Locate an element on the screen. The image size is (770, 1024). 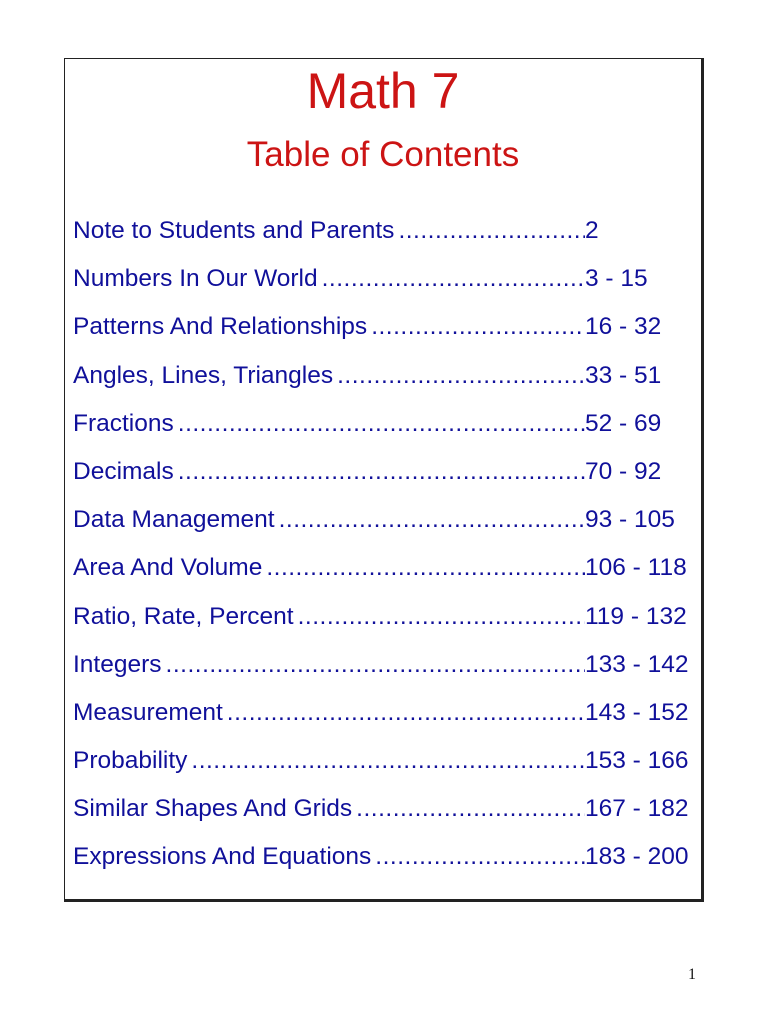
toc-entry-label: Similar Shapes And Grids is located at coordinates (213, 809).